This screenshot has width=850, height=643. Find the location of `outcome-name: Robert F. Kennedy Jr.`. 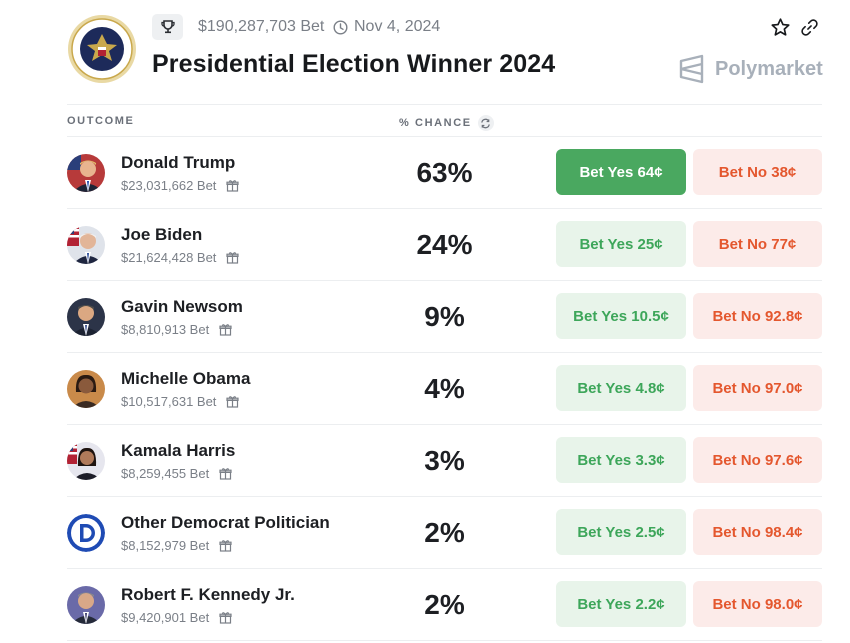

outcome-name: Robert F. Kennedy Jr. is located at coordinates (208, 594).